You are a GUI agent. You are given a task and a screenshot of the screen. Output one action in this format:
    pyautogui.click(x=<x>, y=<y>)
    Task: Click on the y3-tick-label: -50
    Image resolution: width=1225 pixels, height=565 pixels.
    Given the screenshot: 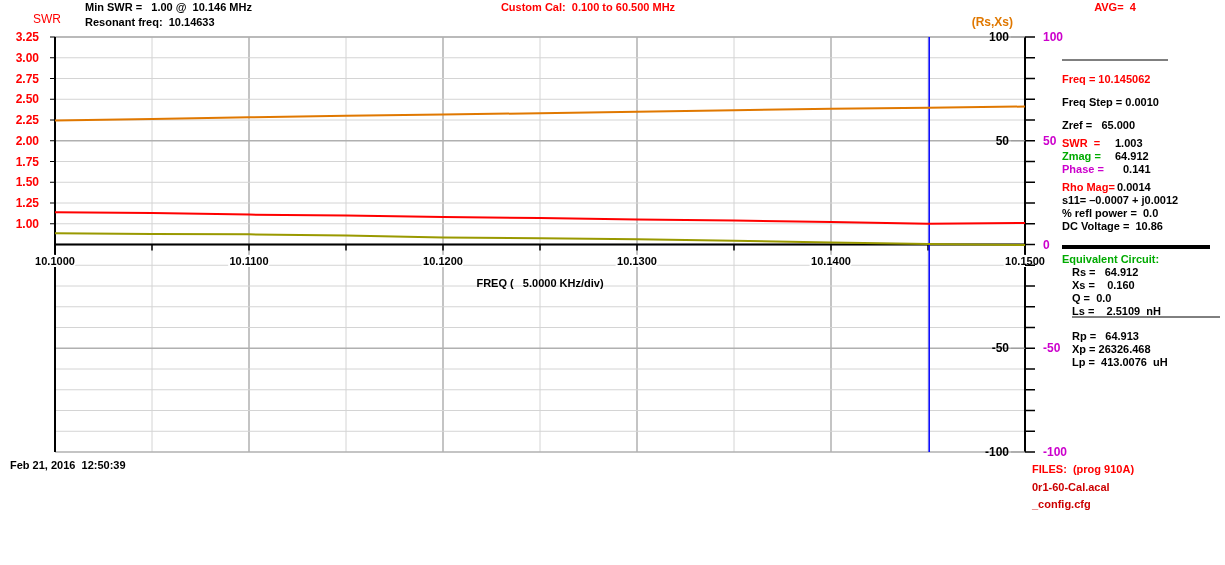 What is the action you would take?
    pyautogui.click(x=1052, y=348)
    